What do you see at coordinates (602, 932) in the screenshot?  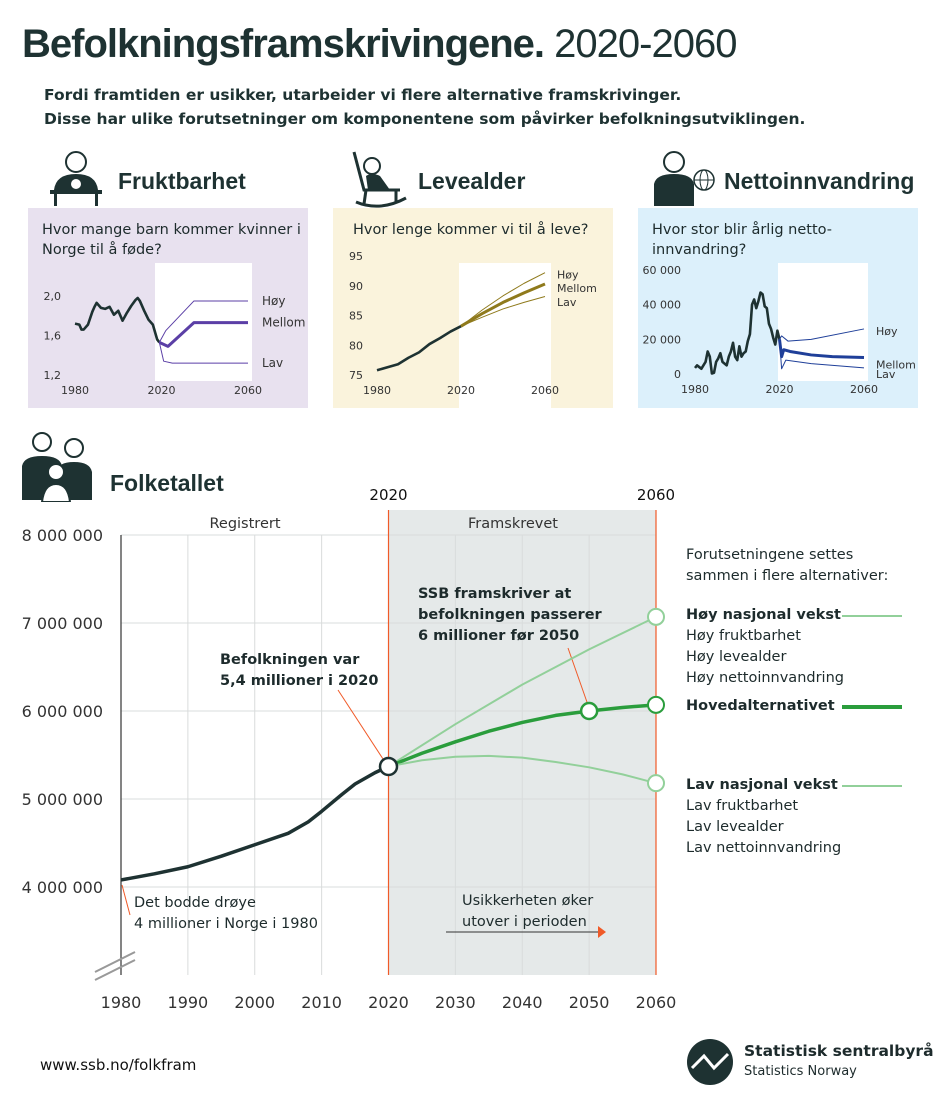 I see `arrow-head` at bounding box center [602, 932].